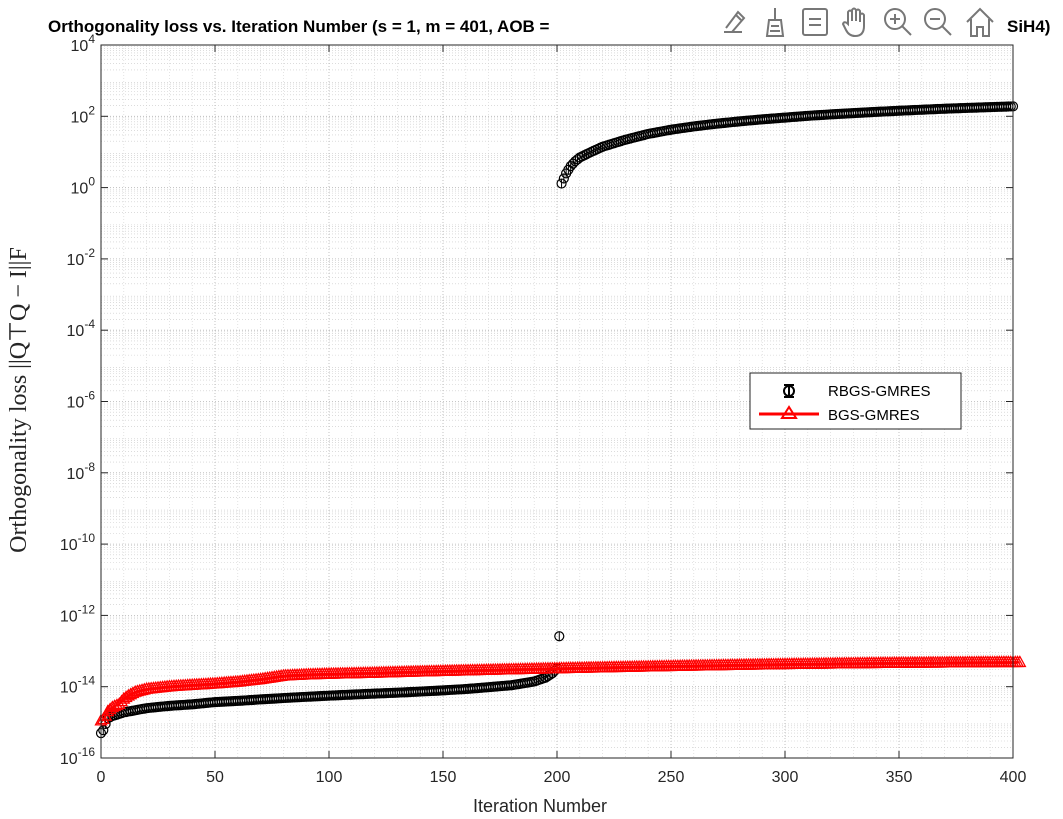  I want to click on x-tick-label: 50, so click(215, 777).